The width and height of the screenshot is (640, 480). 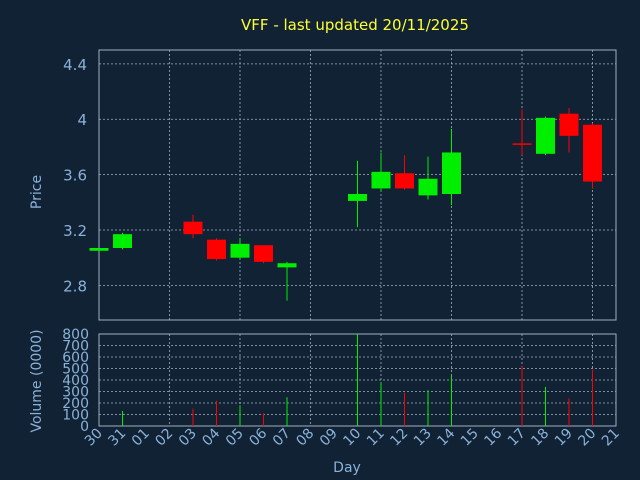 What do you see at coordinates (282, 438) in the screenshot?
I see `x-tick-label: 07` at bounding box center [282, 438].